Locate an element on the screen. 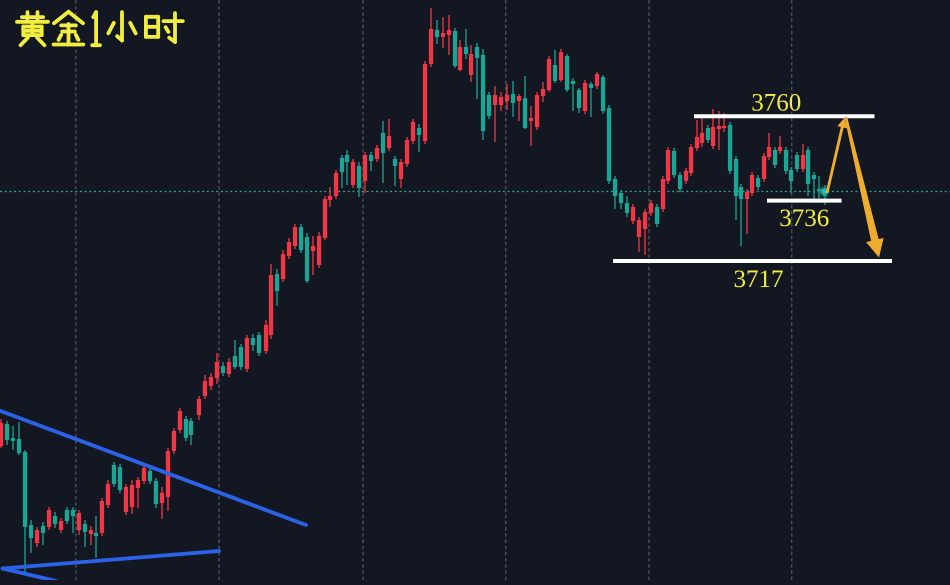 This screenshot has width=950, height=585. svg-text: 3760 is located at coordinates (776, 103).